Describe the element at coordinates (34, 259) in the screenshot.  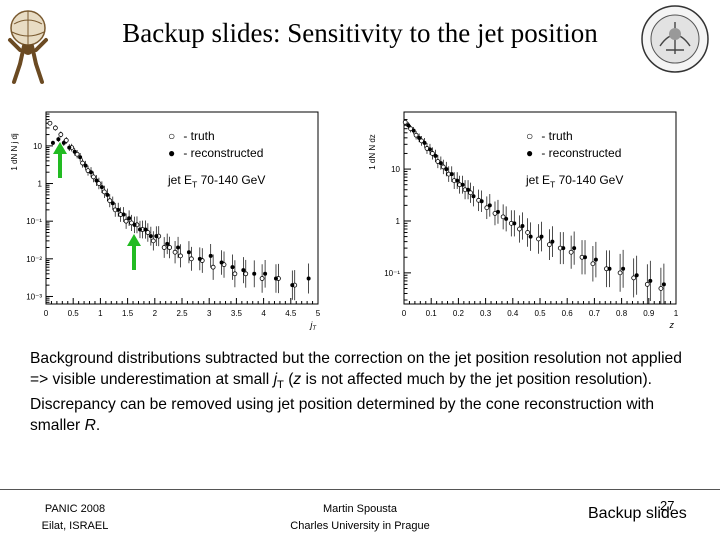
I see `y-tick-label: 10⁻²` at that location.